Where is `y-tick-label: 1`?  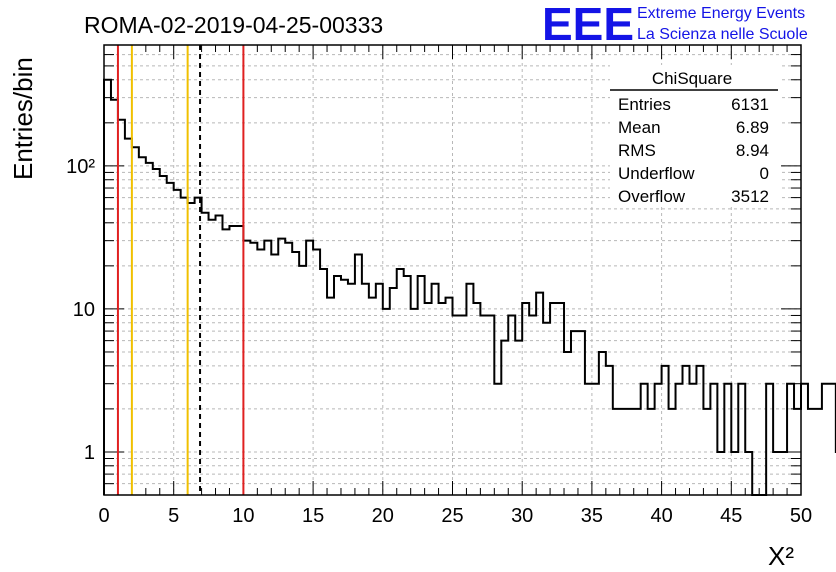 y-tick-label: 1 is located at coordinates (89, 453).